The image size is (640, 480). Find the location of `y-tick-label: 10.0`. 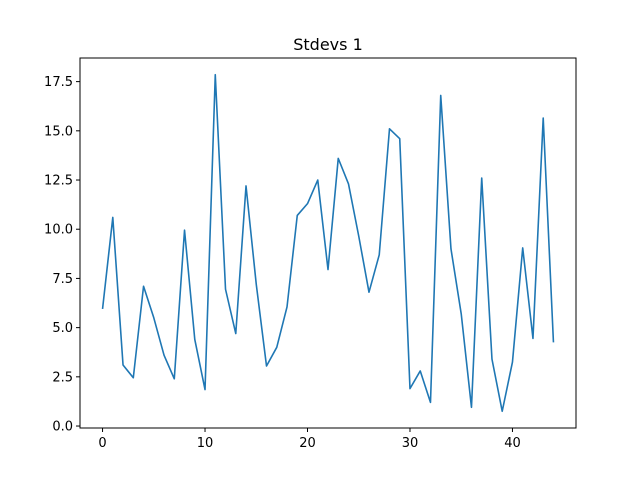

y-tick-label: 10.0 is located at coordinates (58, 230).